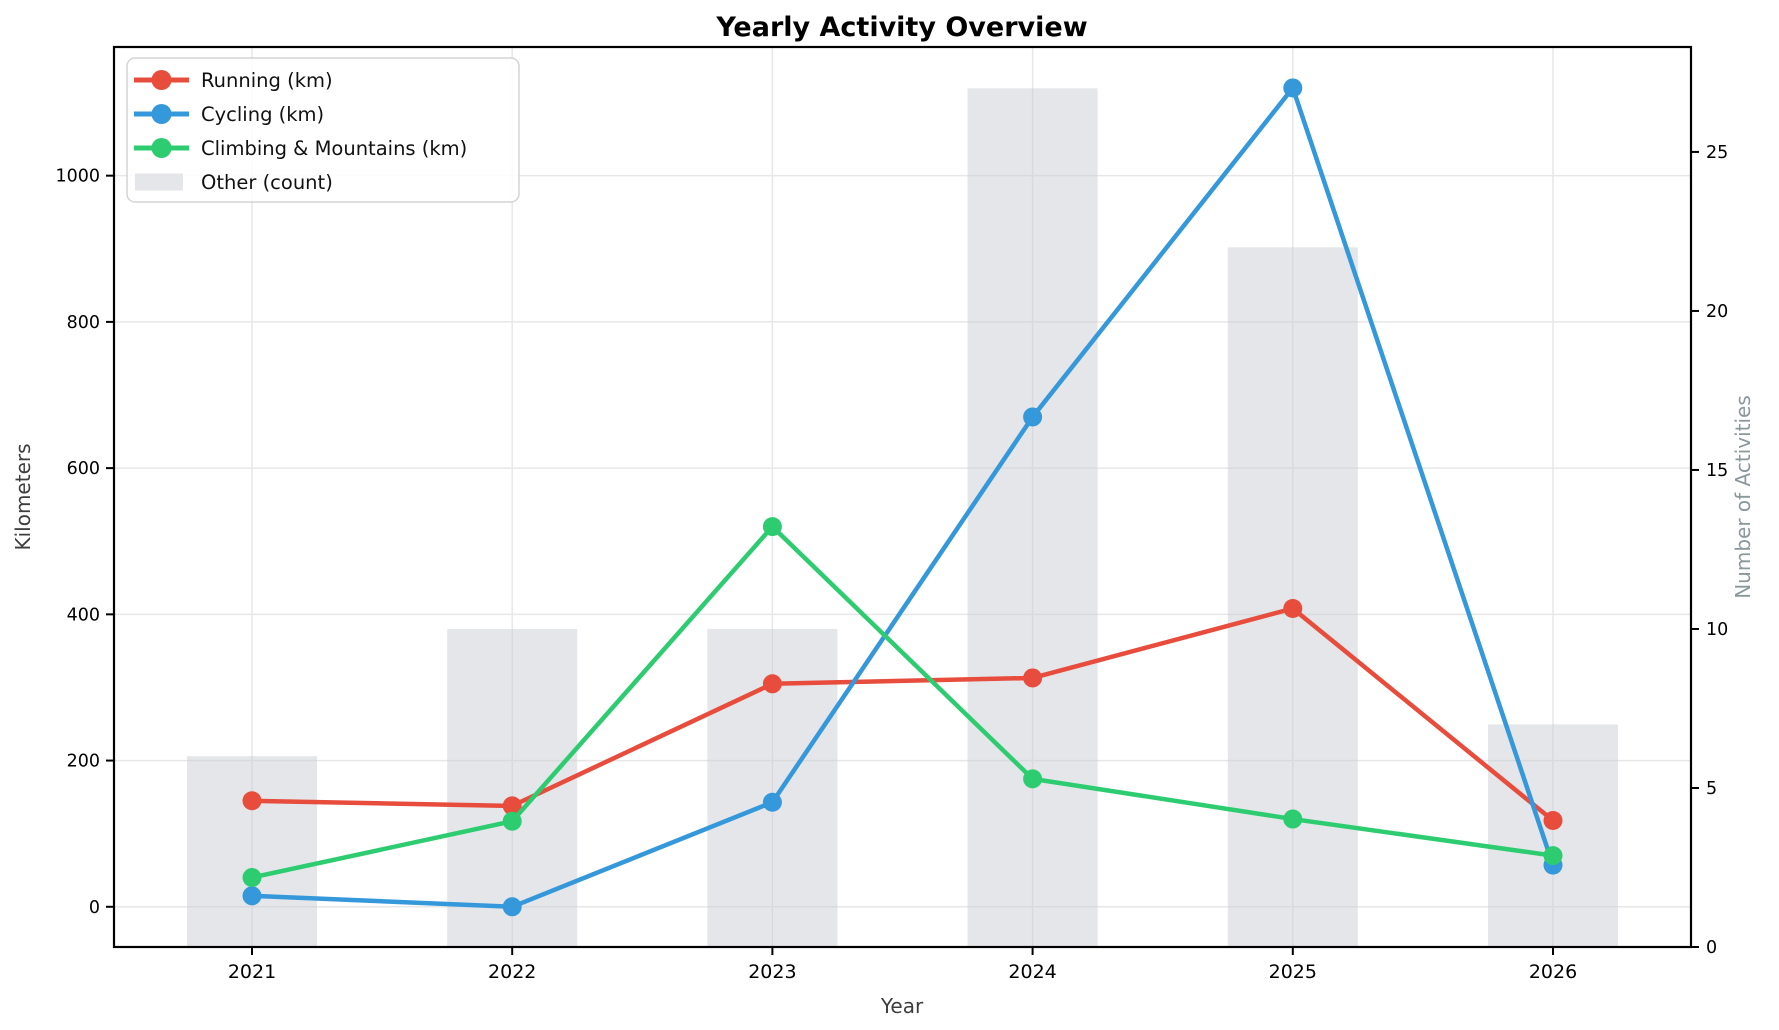 This screenshot has height=1030, width=1779. What do you see at coordinates (512, 806) in the screenshot?
I see `point-running-2022` at bounding box center [512, 806].